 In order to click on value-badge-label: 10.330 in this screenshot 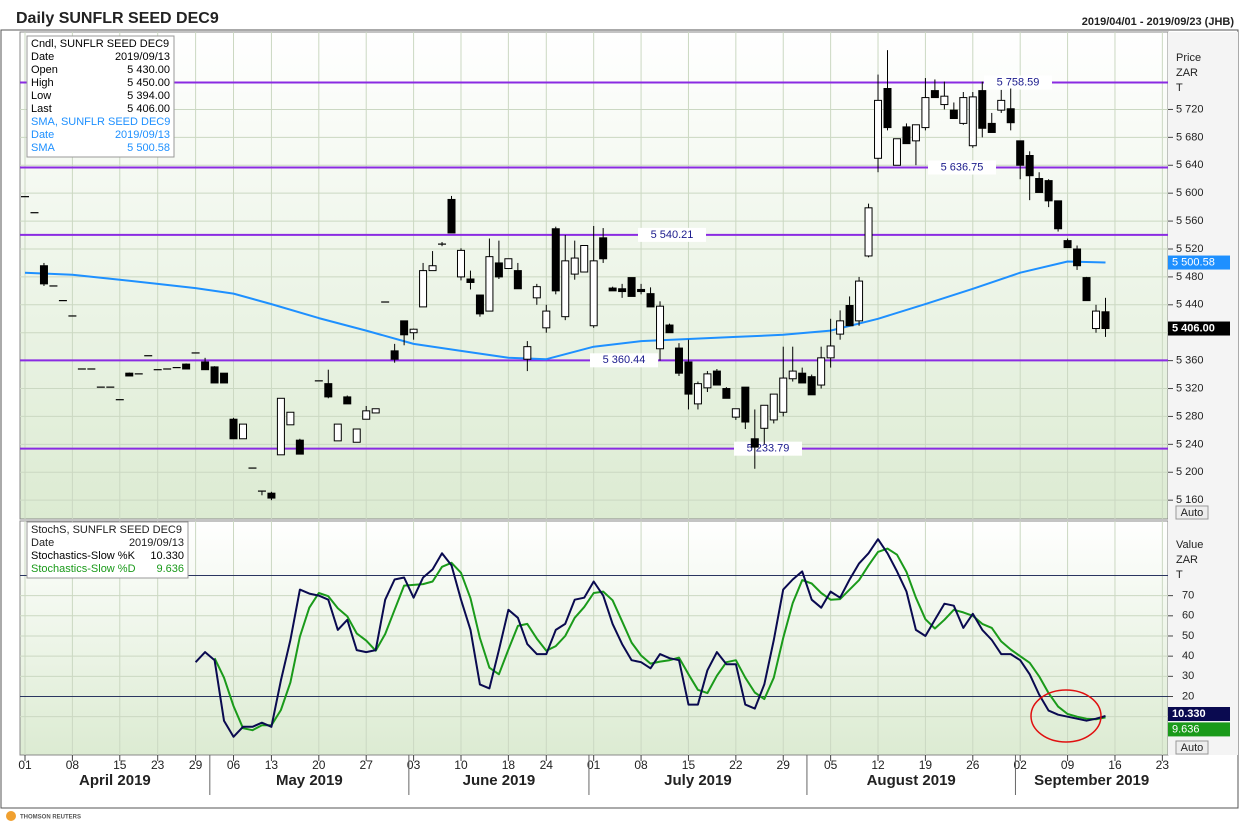, I will do `click(1189, 714)`.